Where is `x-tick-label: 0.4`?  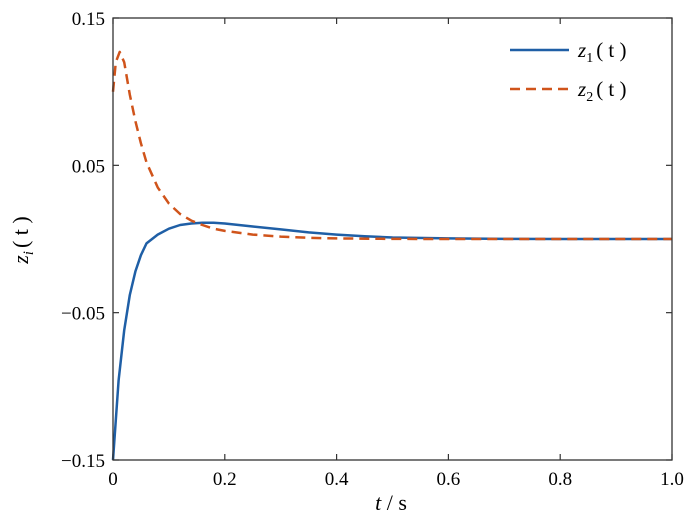 x-tick-label: 0.4 is located at coordinates (337, 479).